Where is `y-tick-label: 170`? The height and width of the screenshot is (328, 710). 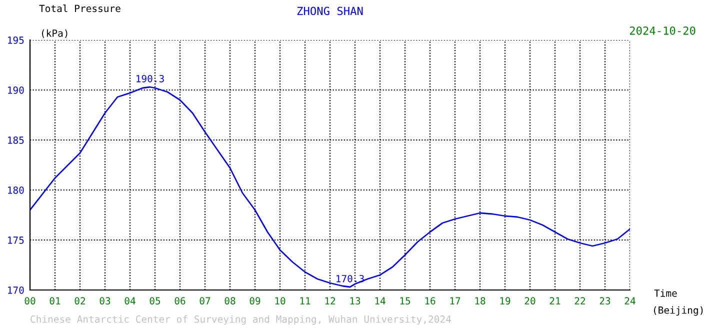 y-tick-label: 170 is located at coordinates (16, 290).